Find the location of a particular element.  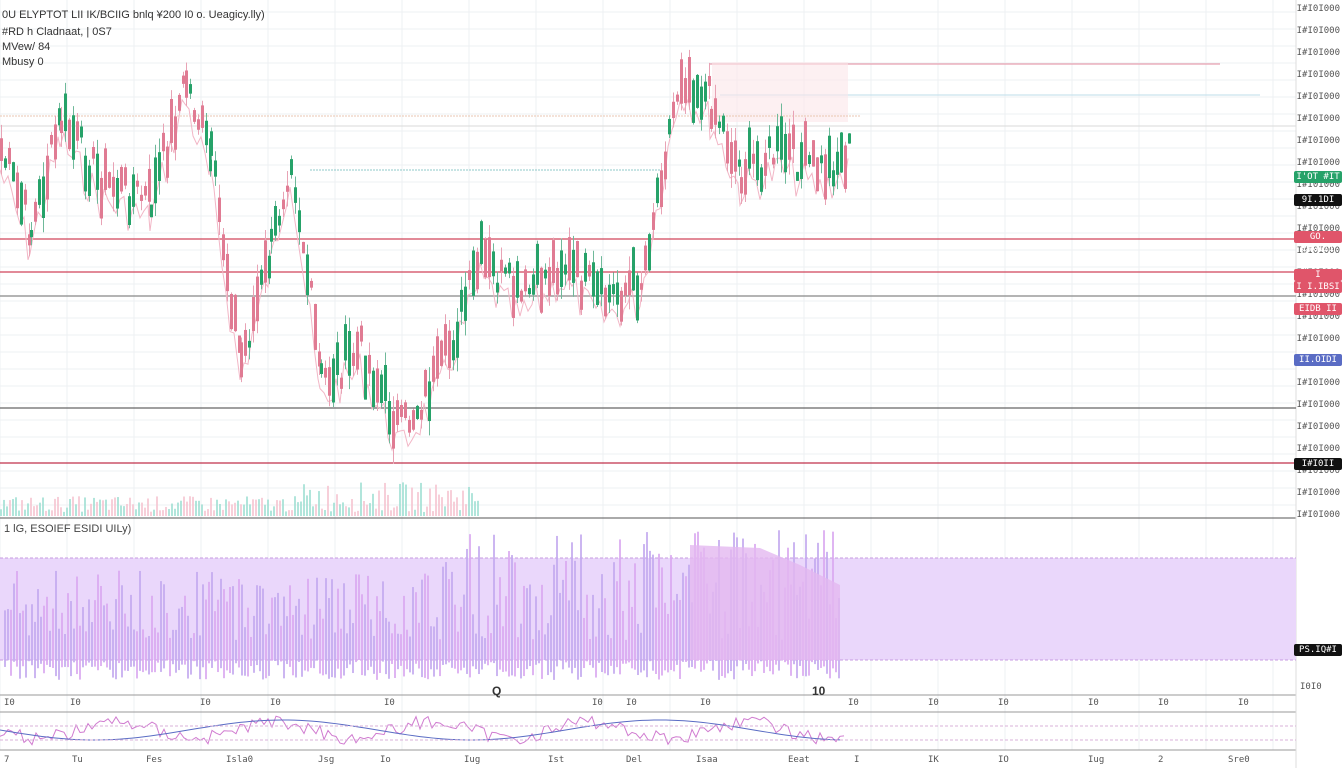

price-tag: I#I0II is located at coordinates (1318, 464).